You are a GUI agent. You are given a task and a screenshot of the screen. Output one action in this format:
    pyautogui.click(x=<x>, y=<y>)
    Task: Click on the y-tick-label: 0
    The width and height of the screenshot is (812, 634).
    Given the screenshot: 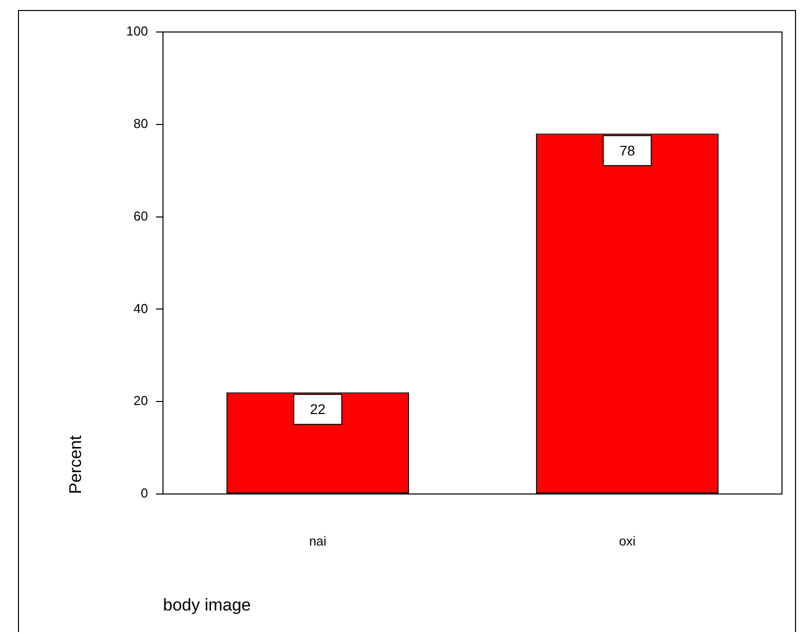 What is the action you would take?
    pyautogui.click(x=144, y=493)
    